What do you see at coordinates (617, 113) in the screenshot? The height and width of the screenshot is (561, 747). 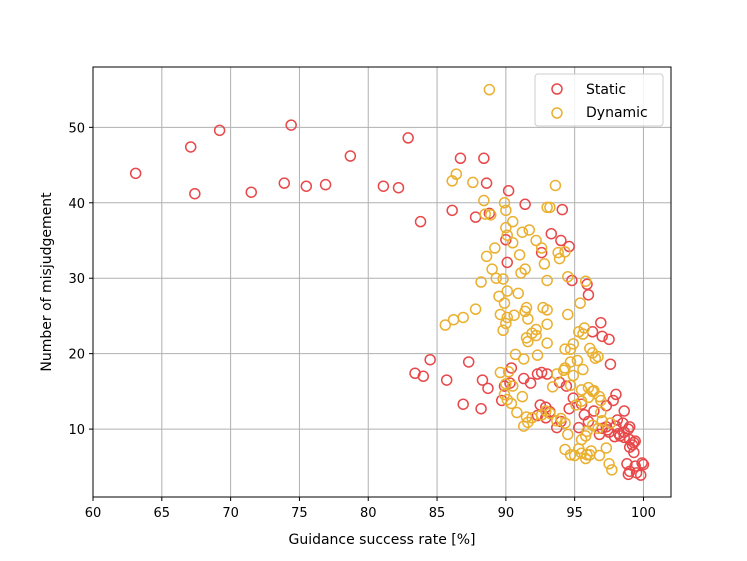 I see `legend-label-dynamic: Dynamic` at bounding box center [617, 113].